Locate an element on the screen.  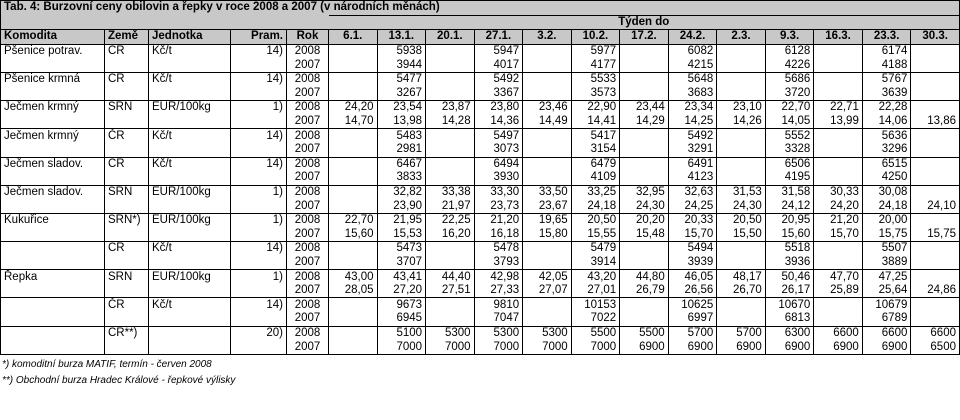
price: 15,48 is located at coordinates (644, 235).